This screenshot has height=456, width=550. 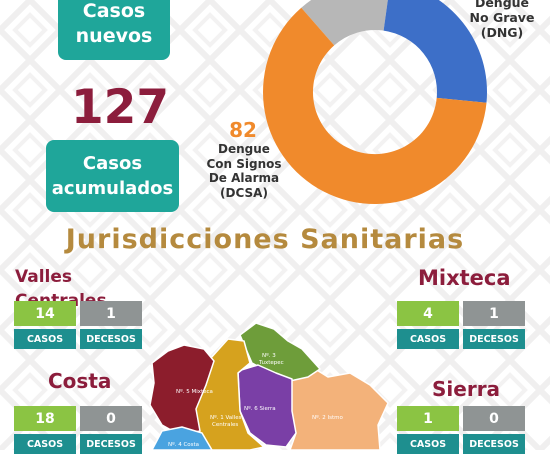 I want to click on dng-label-line3: (DNG), so click(x=502, y=32).